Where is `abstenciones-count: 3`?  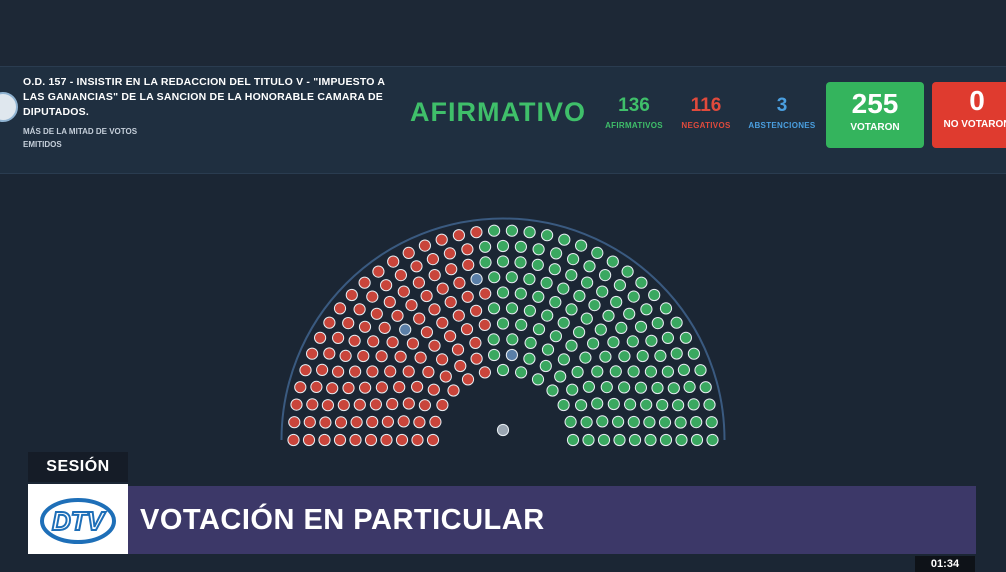
abstenciones-count: 3 is located at coordinates (782, 105).